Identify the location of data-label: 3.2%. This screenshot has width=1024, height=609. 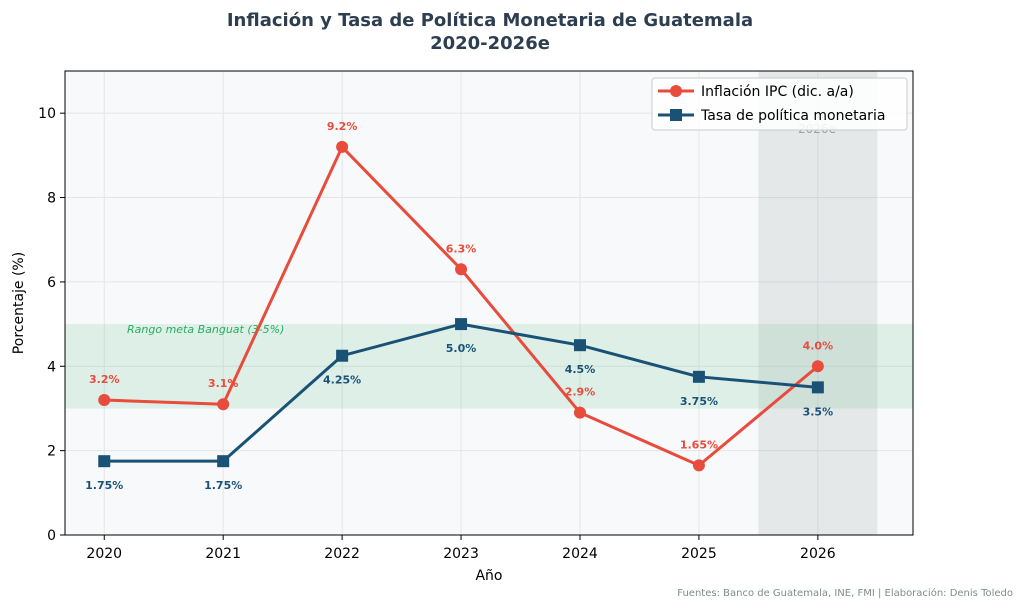
(104, 379).